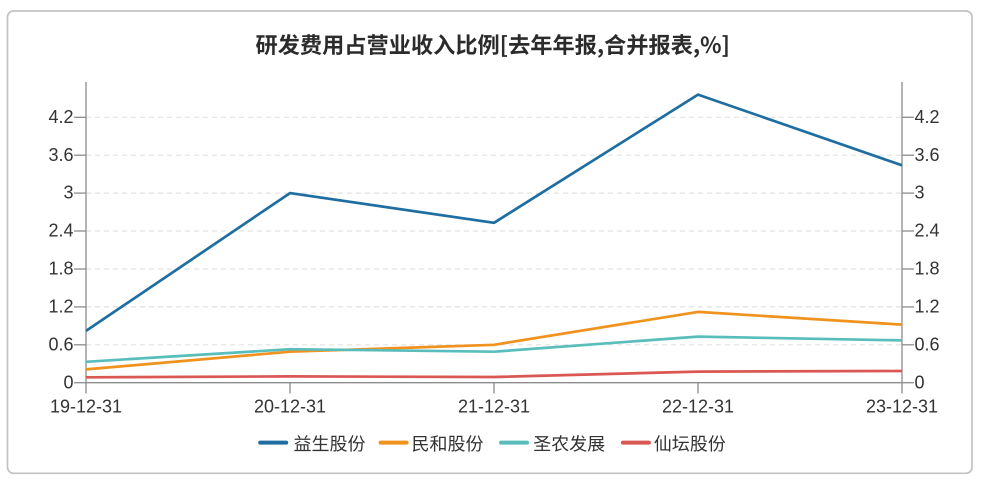 The height and width of the screenshot is (485, 983). Describe the element at coordinates (902, 407) in the screenshot. I see `svg-text: 23-12-31` at that location.